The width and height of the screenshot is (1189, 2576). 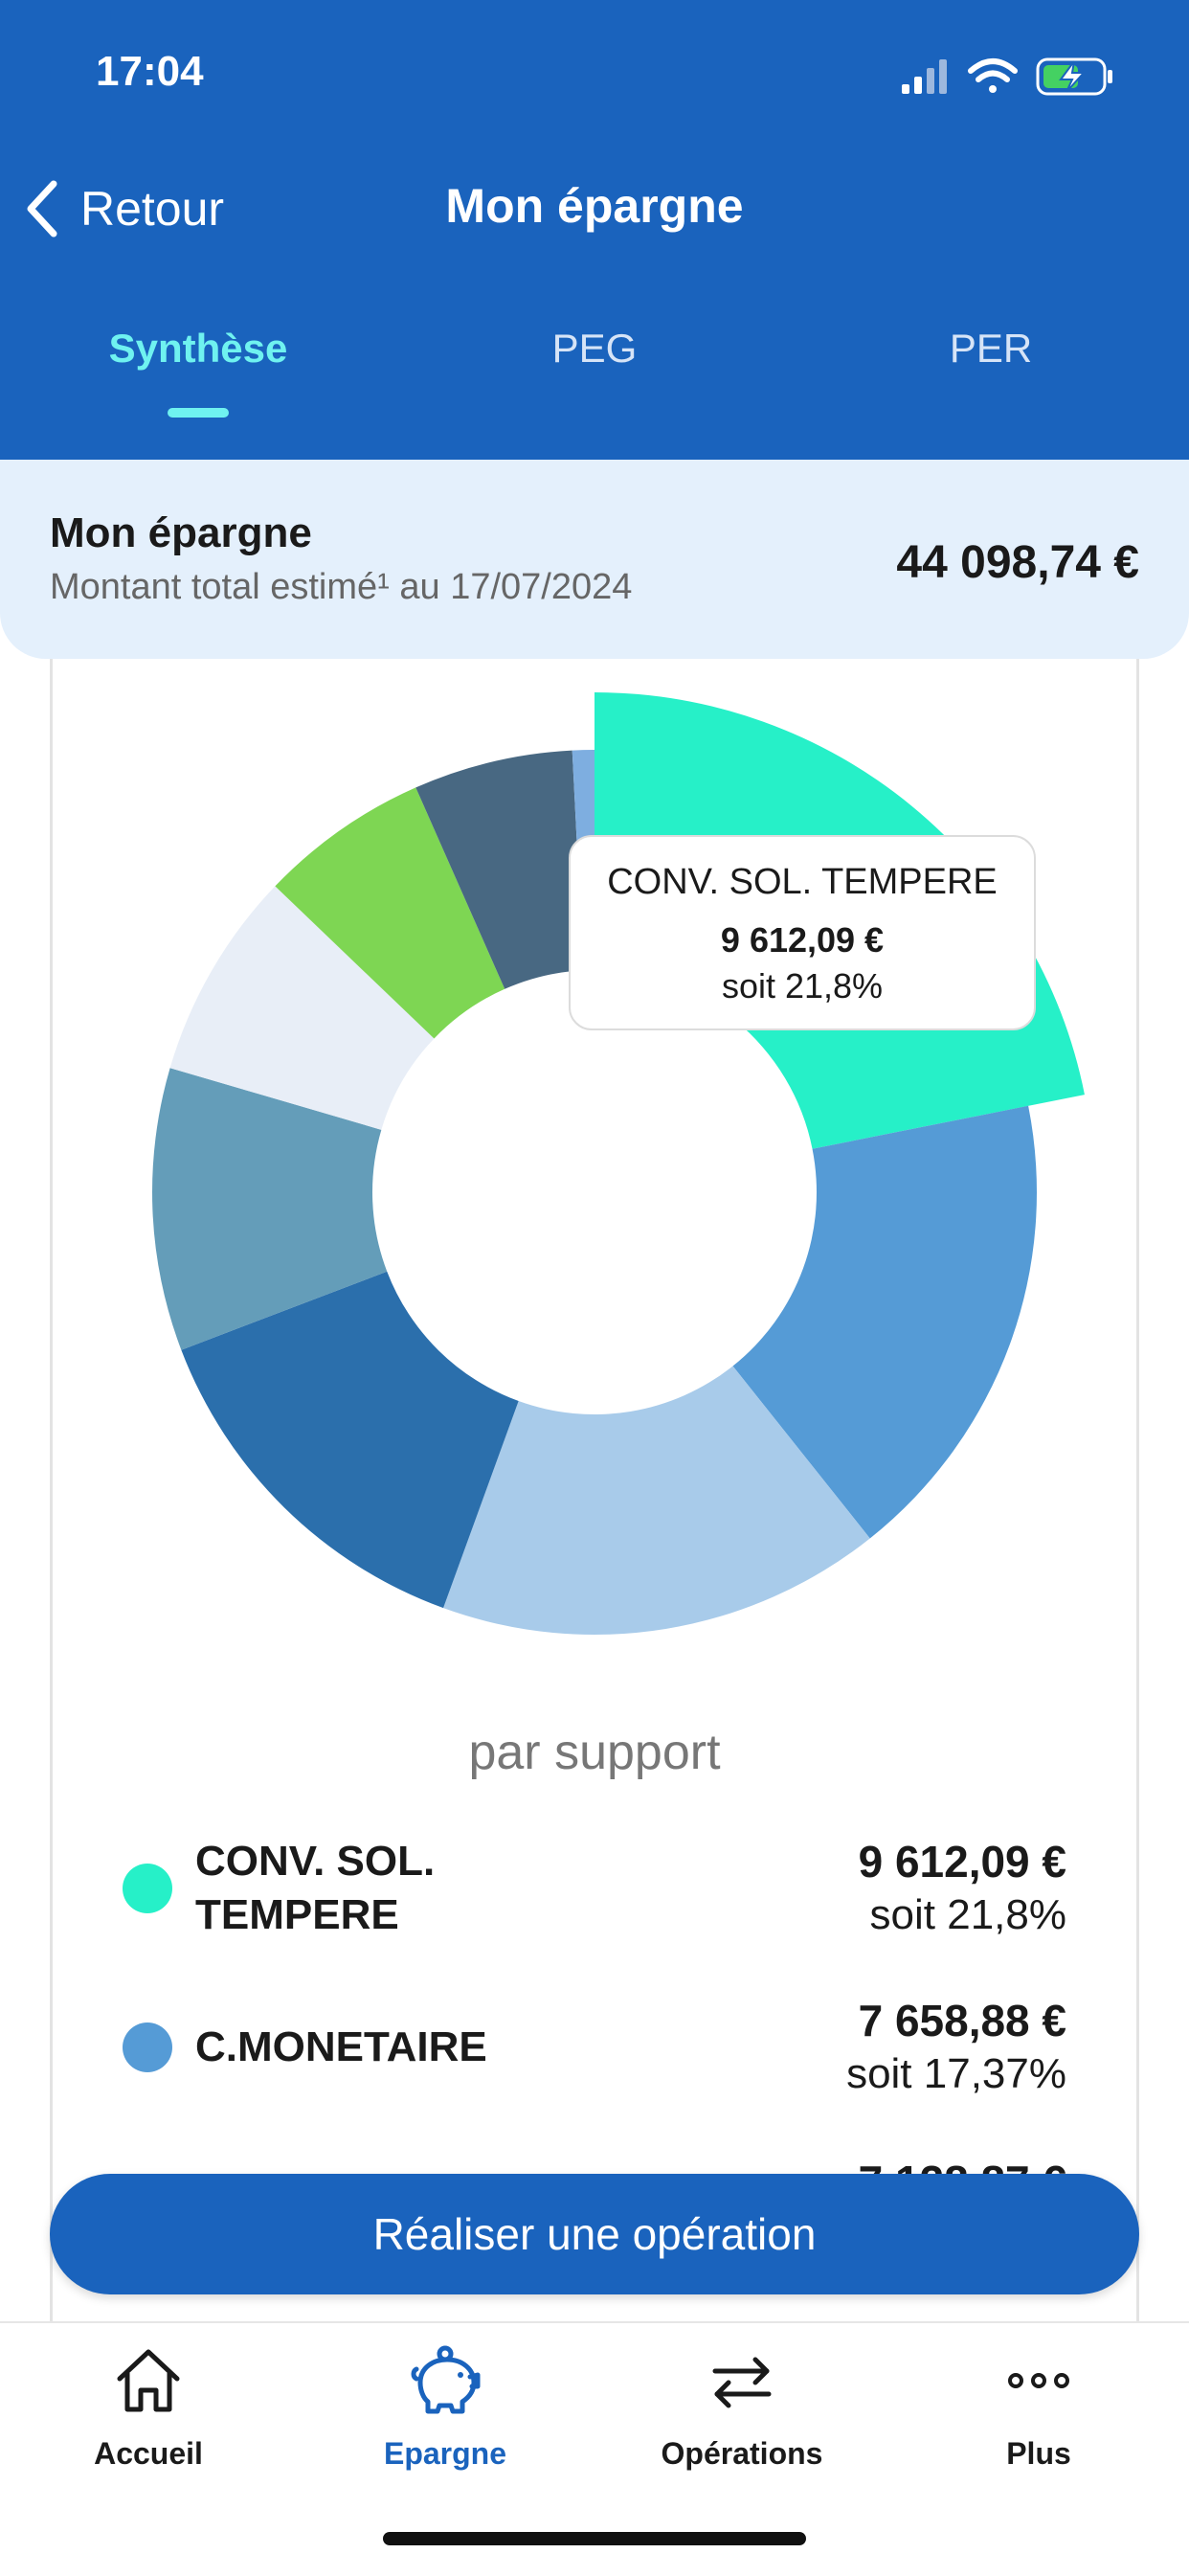 What do you see at coordinates (594, 2234) in the screenshot?
I see `make-operation-button: Réaliser une opération` at bounding box center [594, 2234].